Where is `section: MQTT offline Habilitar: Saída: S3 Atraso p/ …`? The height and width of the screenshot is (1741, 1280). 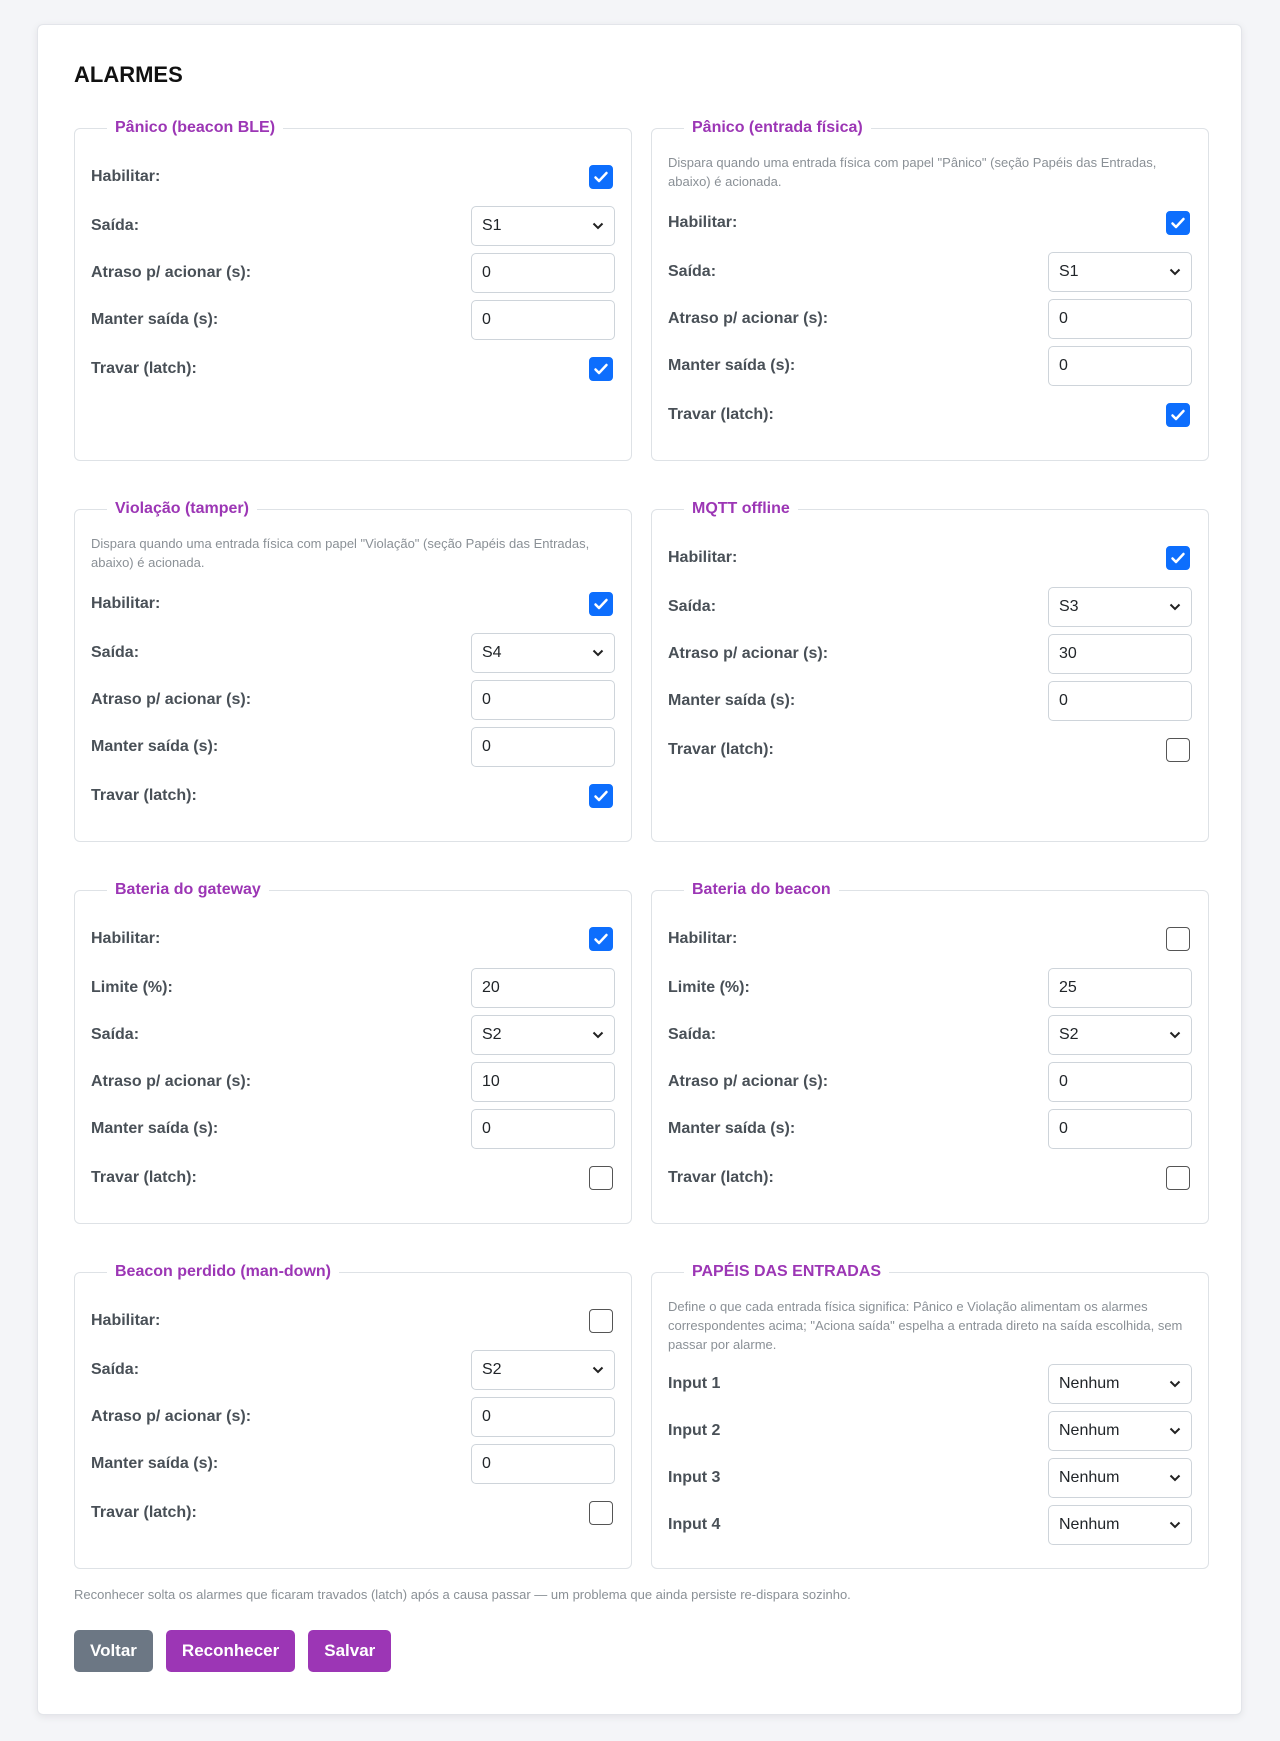 section: MQTT offline Habilitar: Saída: S3 Atraso p/ … is located at coordinates (930, 671).